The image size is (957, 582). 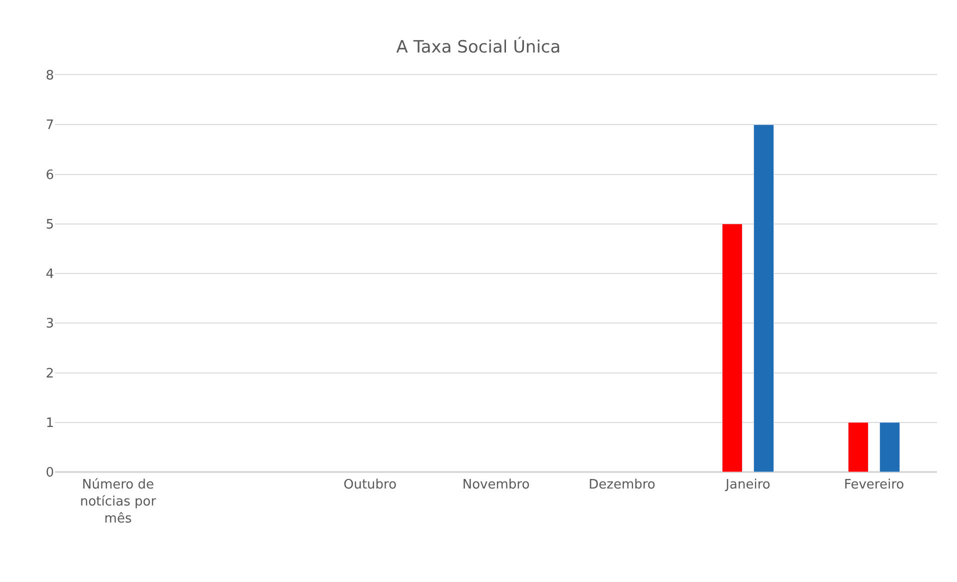 What do you see at coordinates (50, 76) in the screenshot?
I see `y-tick-label: 8` at bounding box center [50, 76].